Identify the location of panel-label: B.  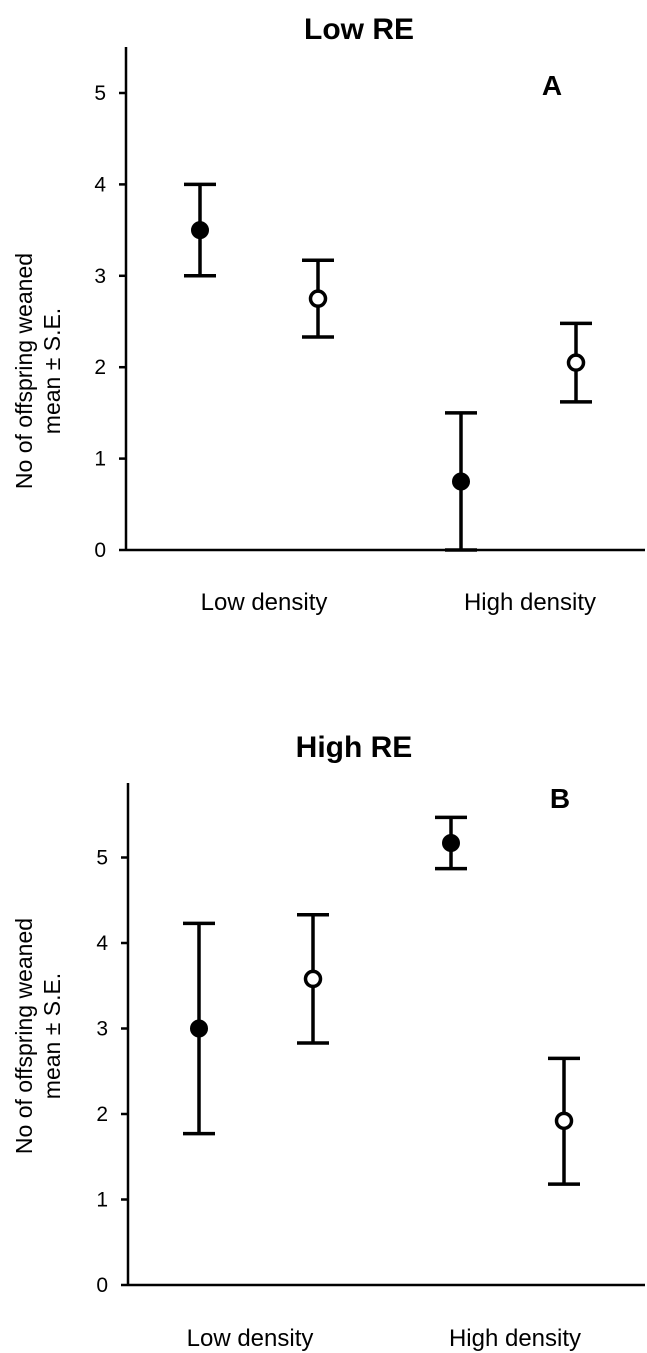
(560, 798).